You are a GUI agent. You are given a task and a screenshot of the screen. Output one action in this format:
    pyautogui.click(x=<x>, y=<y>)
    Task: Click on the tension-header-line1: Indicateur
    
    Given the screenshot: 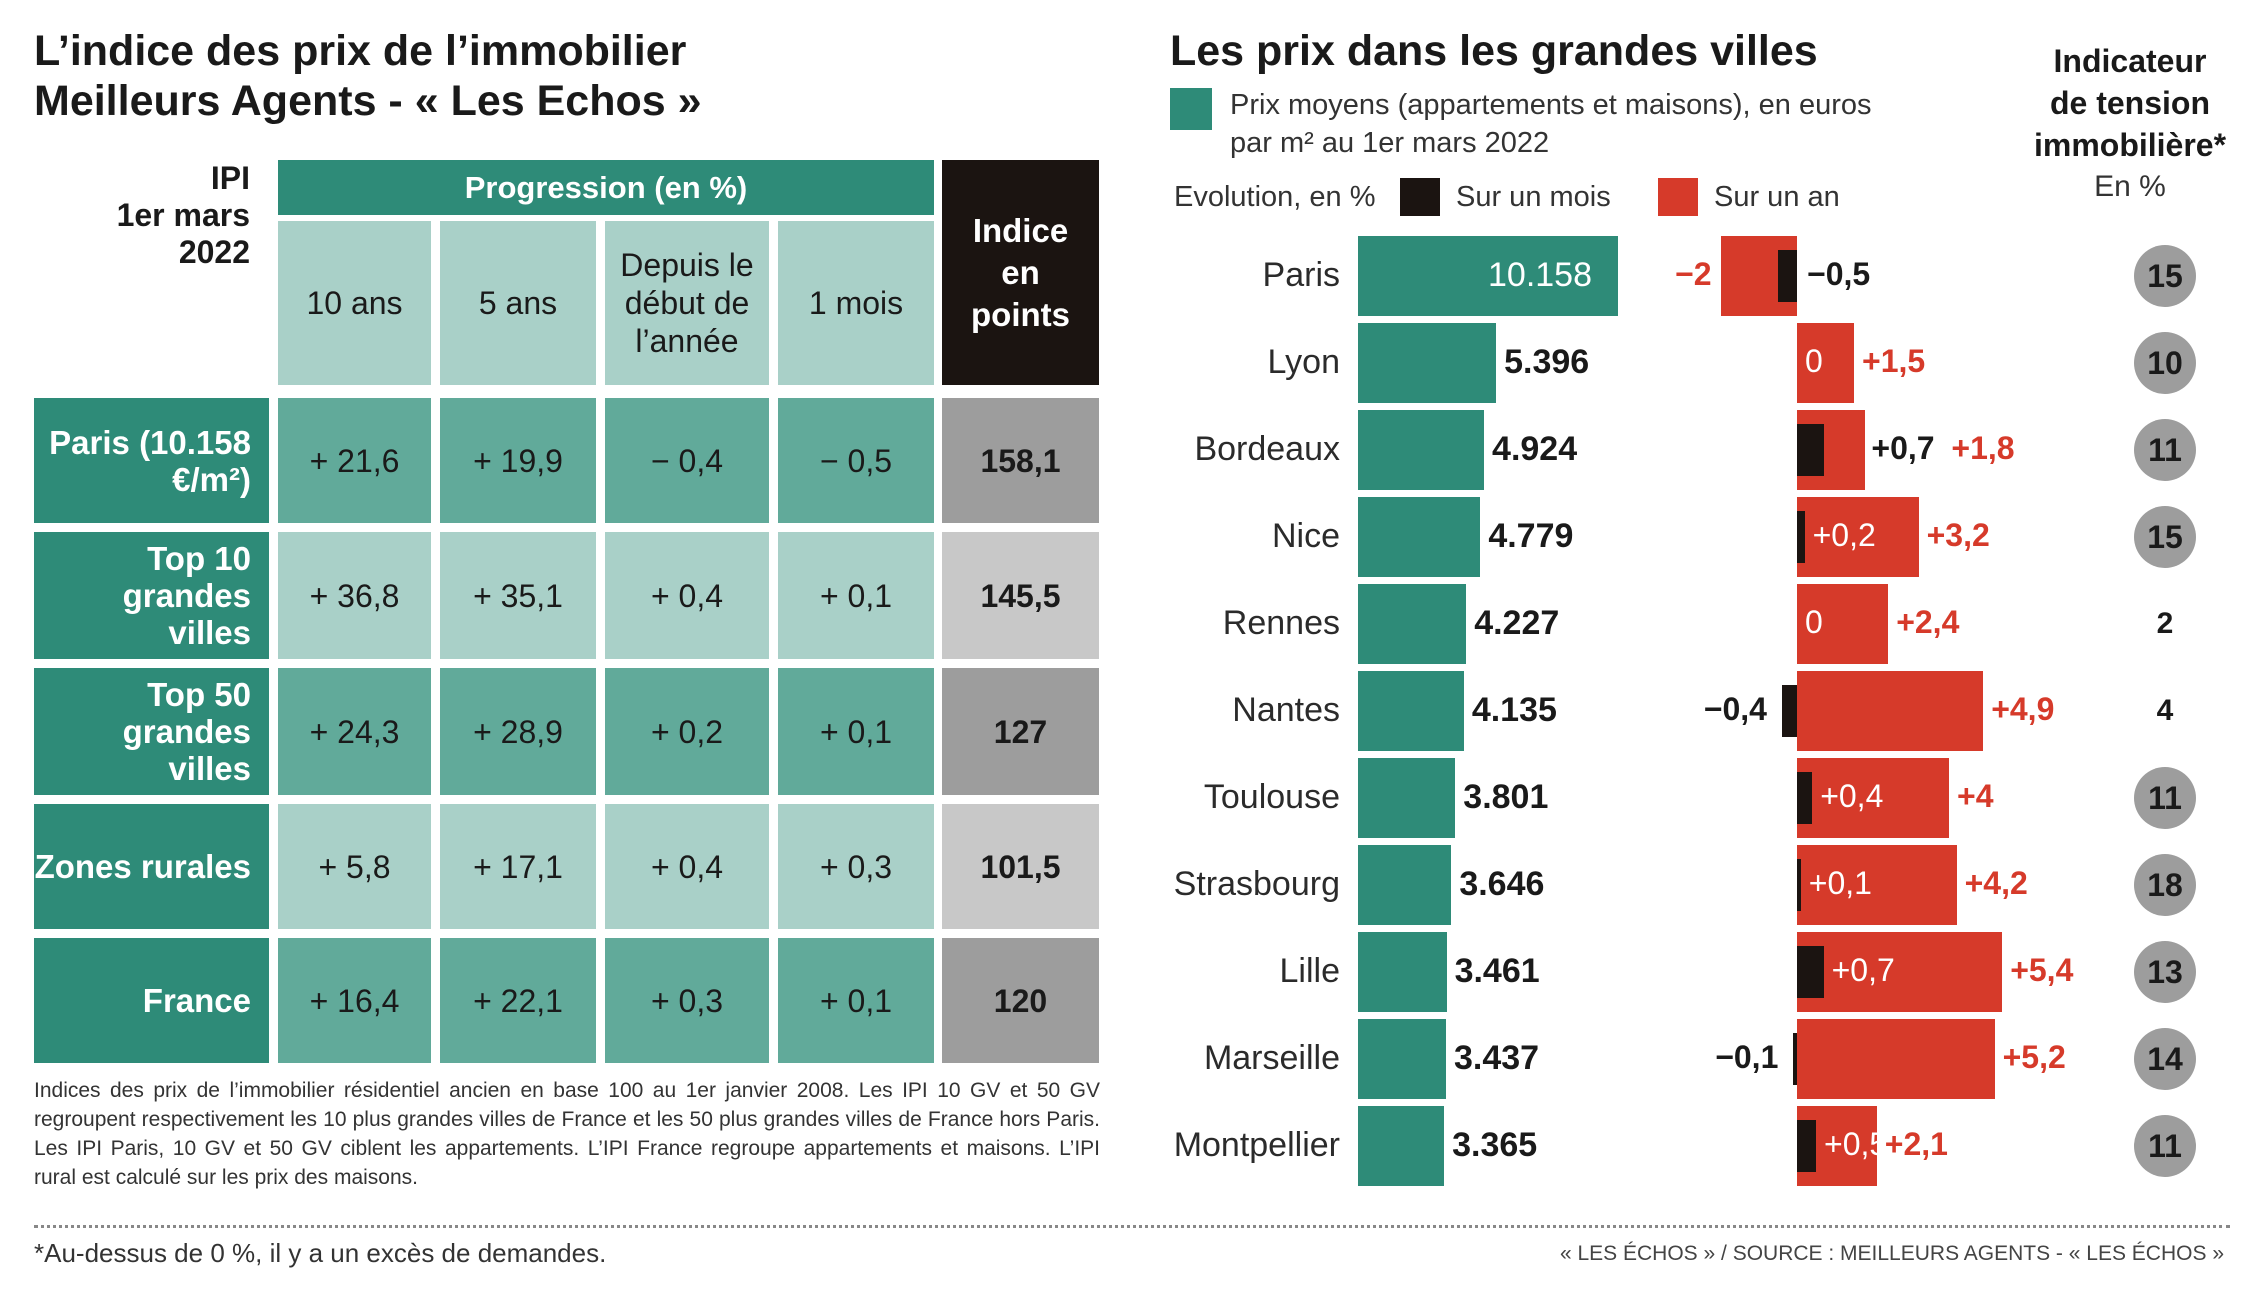 What is the action you would take?
    pyautogui.click(x=2130, y=61)
    